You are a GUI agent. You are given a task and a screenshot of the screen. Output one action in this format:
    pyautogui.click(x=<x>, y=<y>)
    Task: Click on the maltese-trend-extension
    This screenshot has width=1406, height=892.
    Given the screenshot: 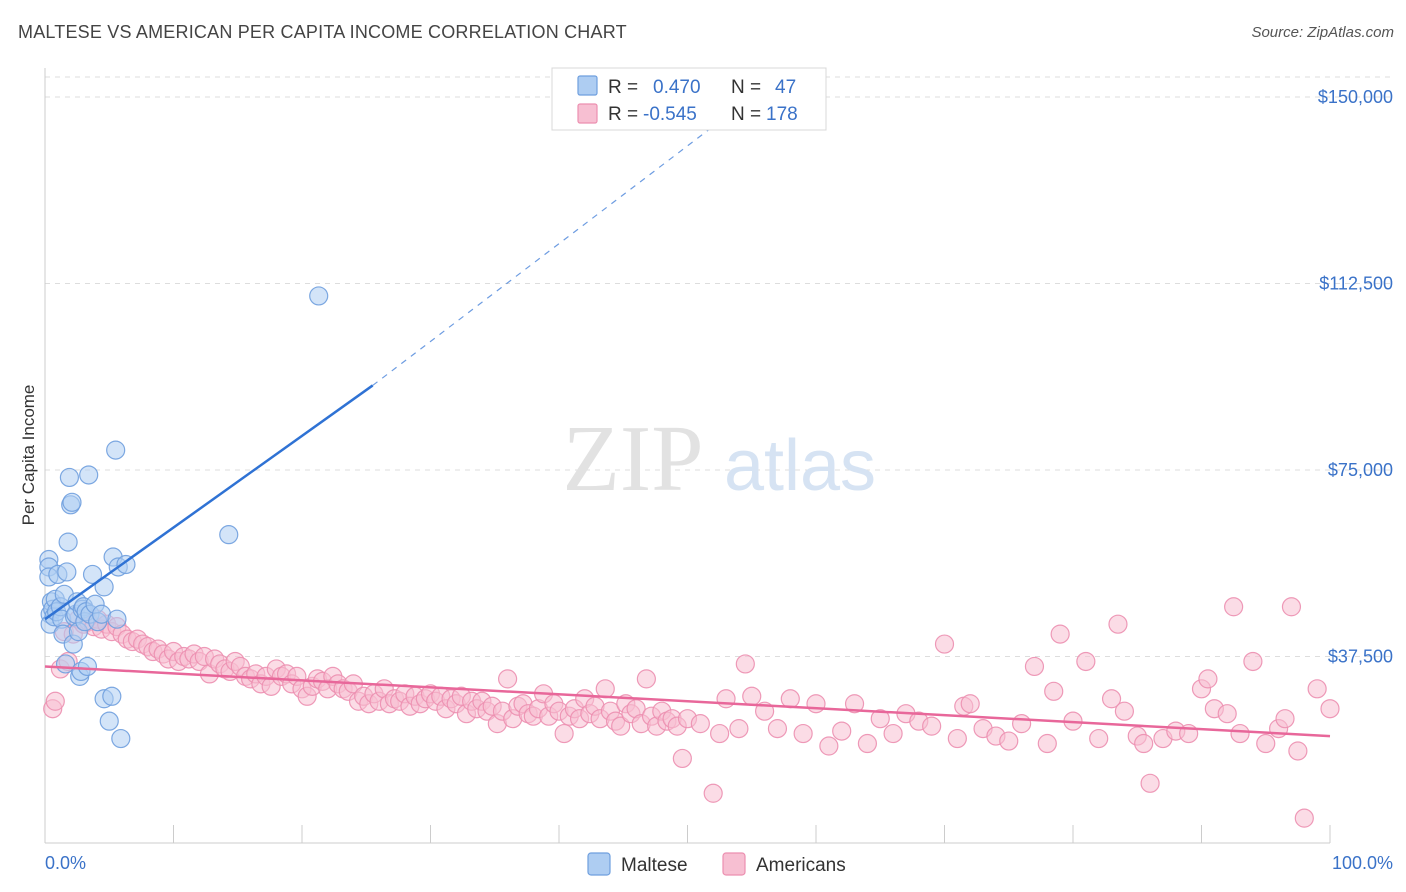 What is the action you would take?
    pyautogui.click(x=562, y=241)
    